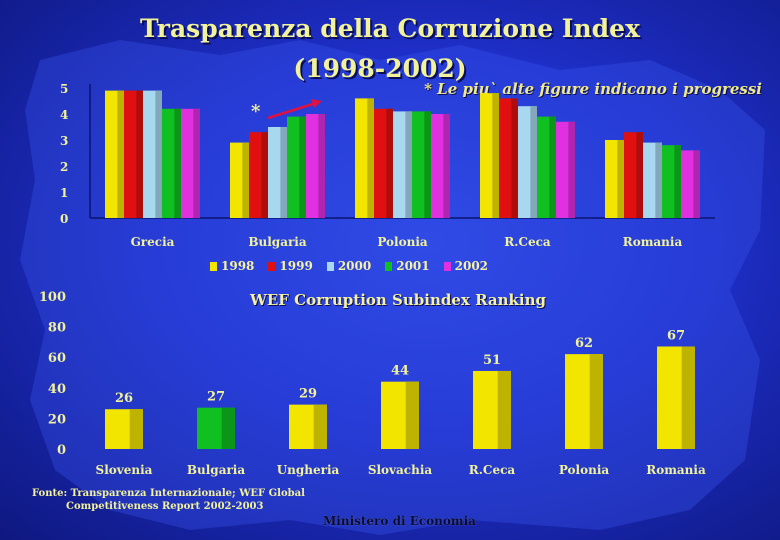 This screenshot has width=780, height=540. I want to click on progress-arrow, so click(292, 110).